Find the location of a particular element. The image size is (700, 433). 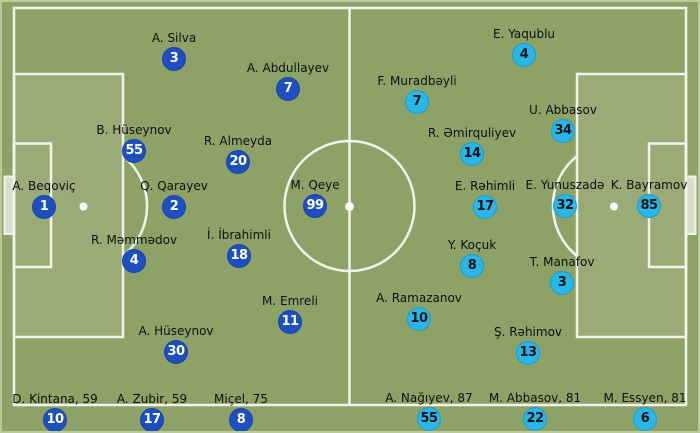

player-name: R. Almeyda is located at coordinates (238, 141).